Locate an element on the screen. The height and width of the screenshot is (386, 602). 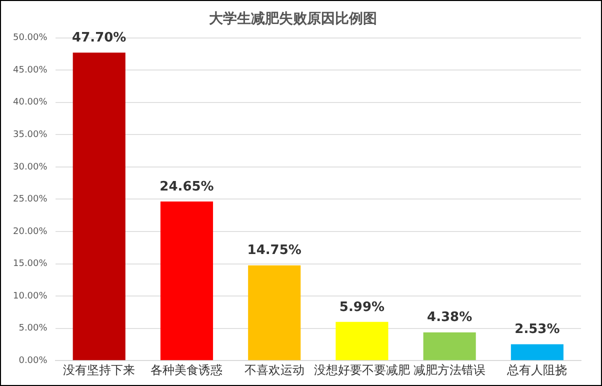
x-tick-label: 各种美食诱惑 is located at coordinates (186, 369).